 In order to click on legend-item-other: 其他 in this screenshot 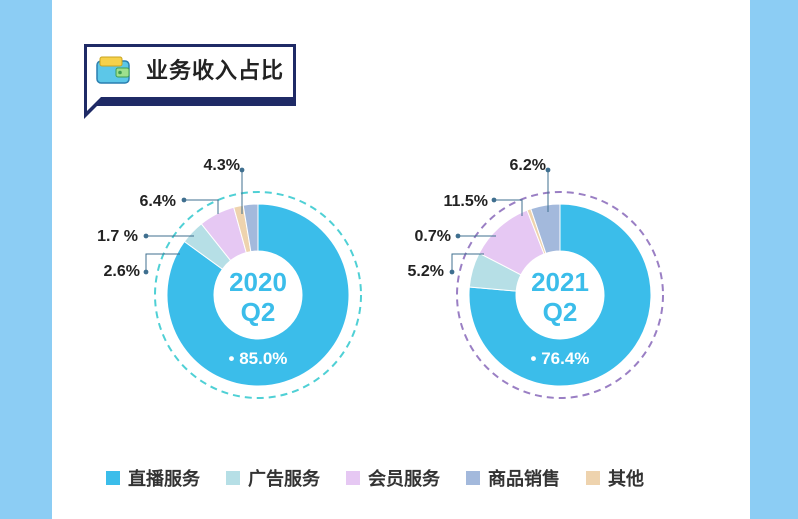, I will do `click(615, 478)`.